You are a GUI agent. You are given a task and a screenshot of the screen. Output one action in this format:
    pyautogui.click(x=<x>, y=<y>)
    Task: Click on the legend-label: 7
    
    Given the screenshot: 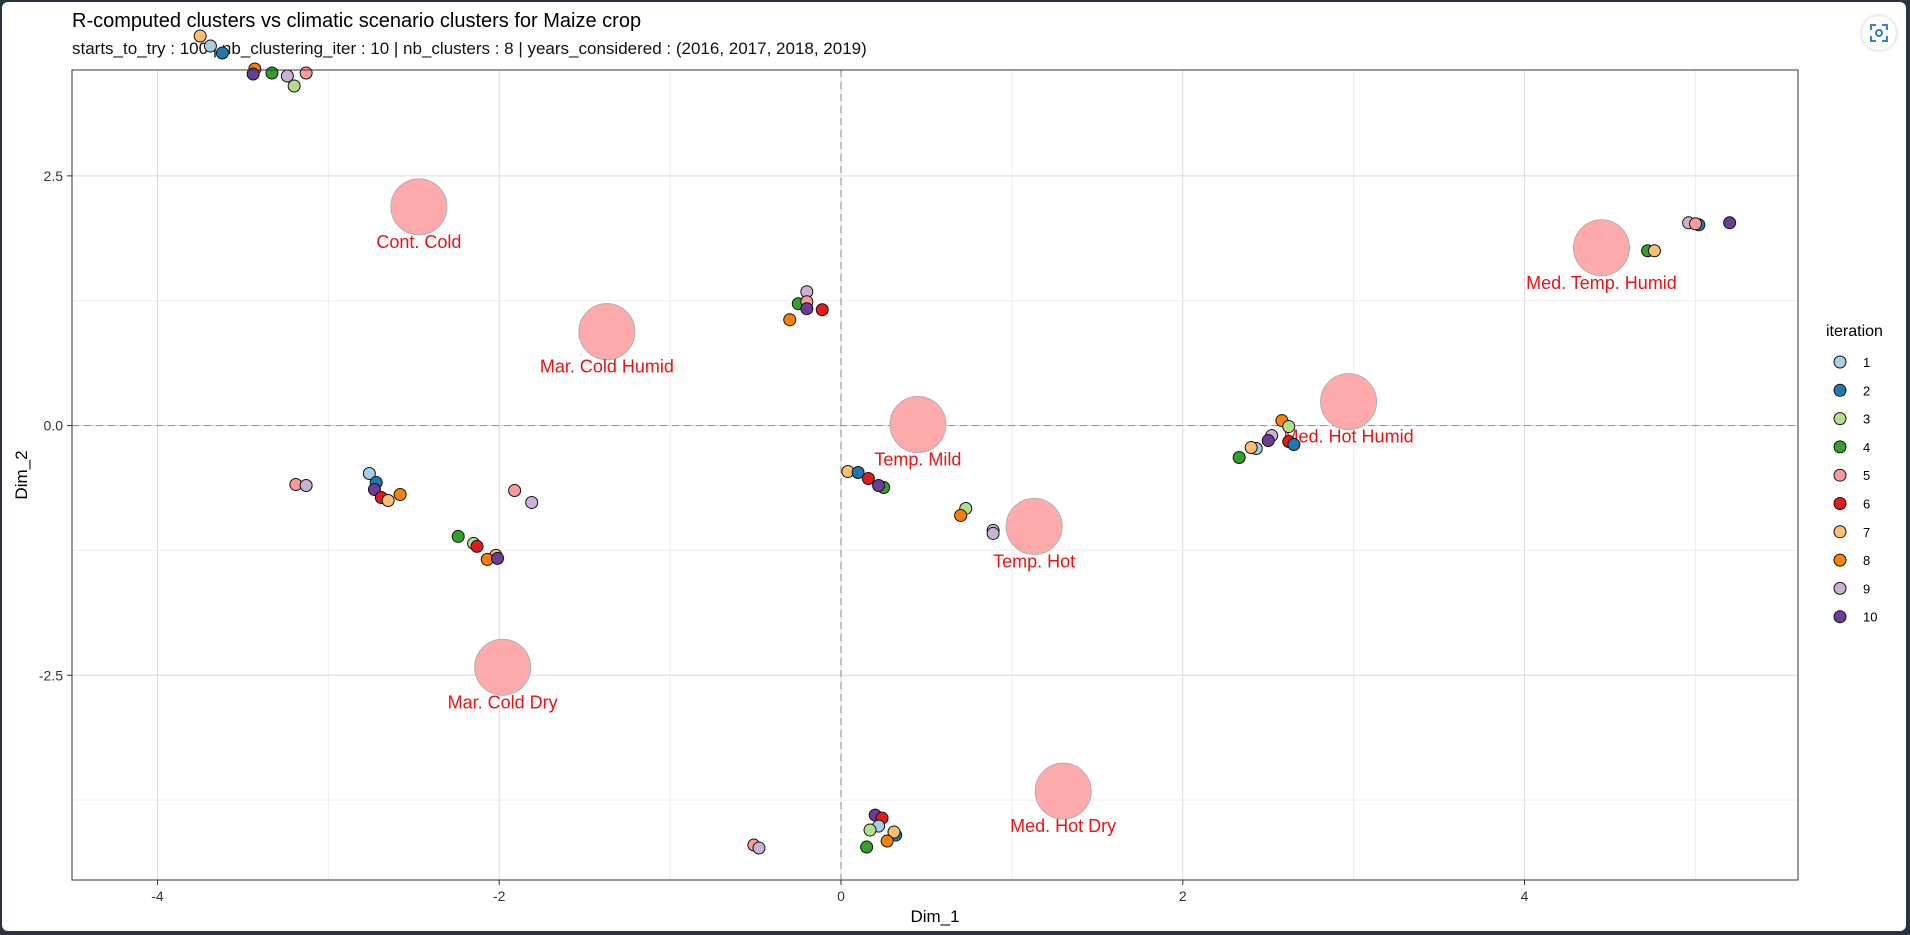 What is the action you would take?
    pyautogui.click(x=1866, y=532)
    